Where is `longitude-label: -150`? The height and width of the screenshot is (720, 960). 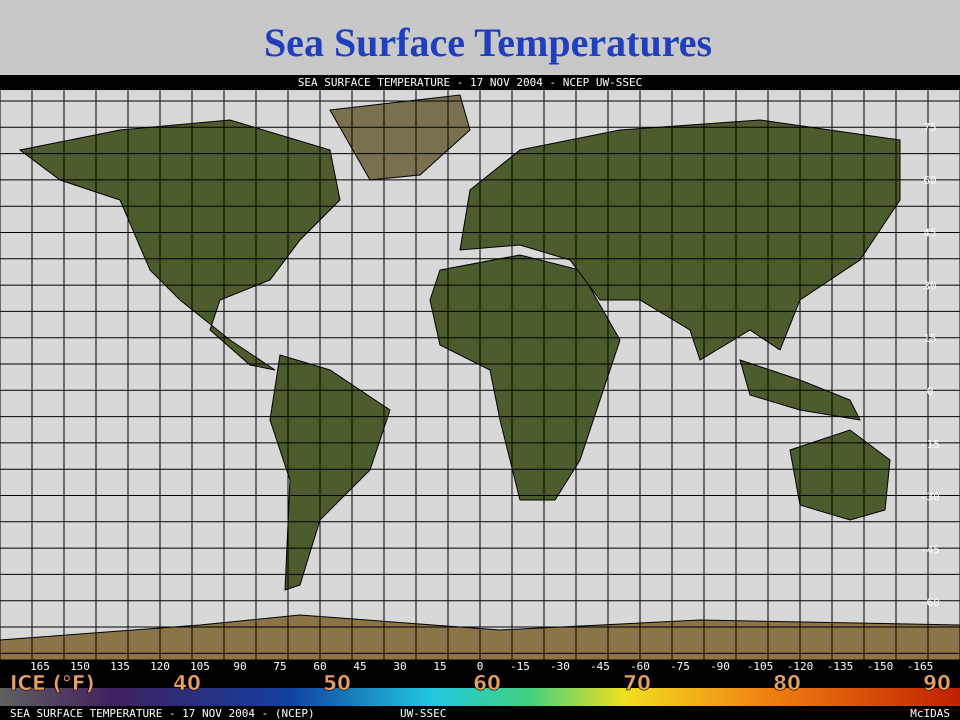
longitude-label: -150 is located at coordinates (880, 666).